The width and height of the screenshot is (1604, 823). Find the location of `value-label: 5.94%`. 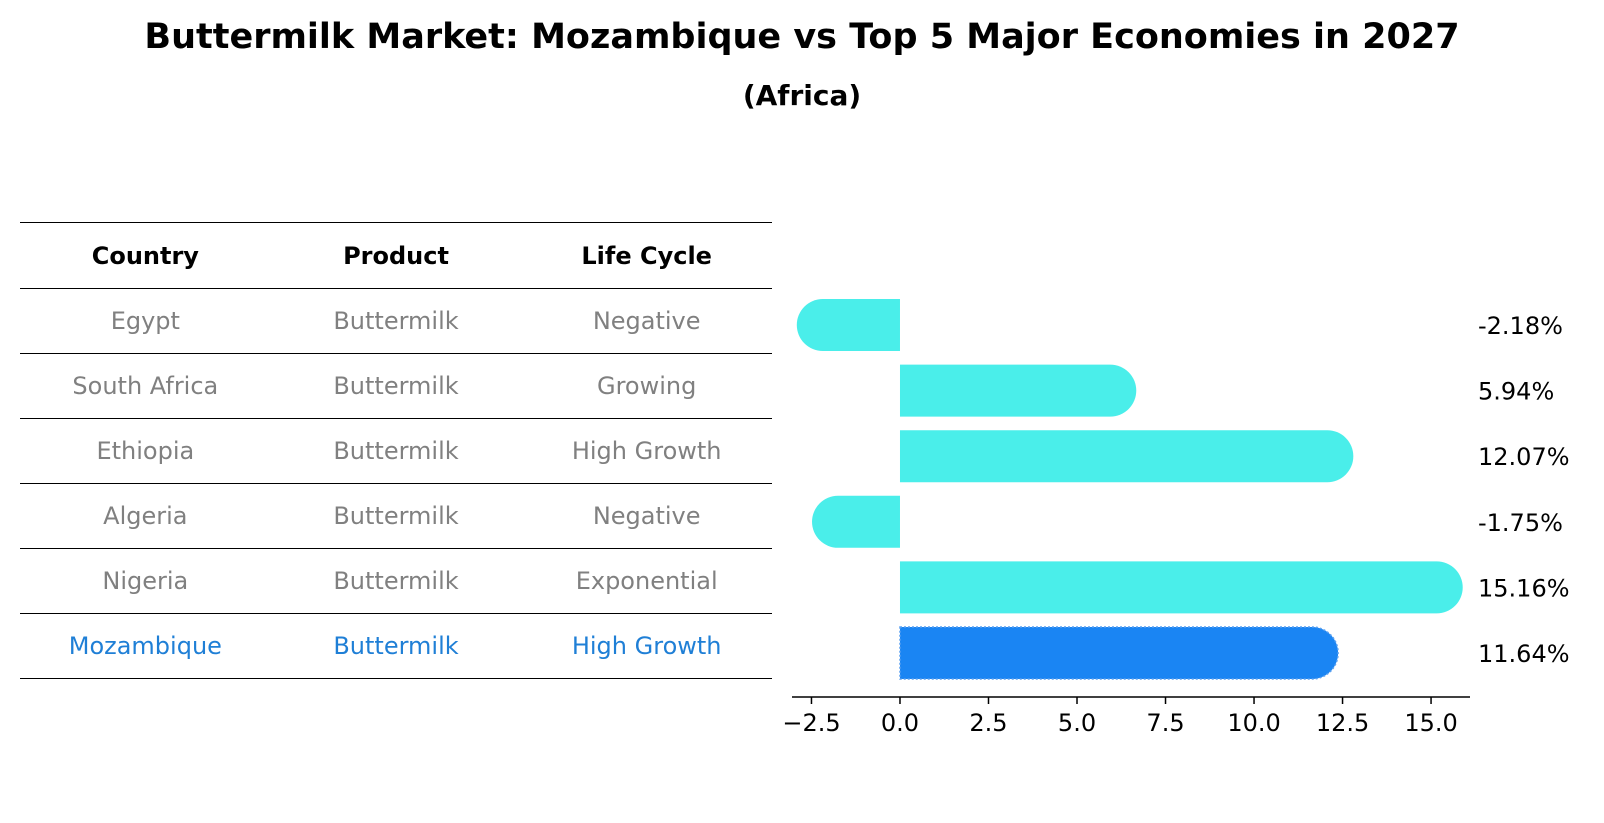

value-label: 5.94% is located at coordinates (1516, 392).